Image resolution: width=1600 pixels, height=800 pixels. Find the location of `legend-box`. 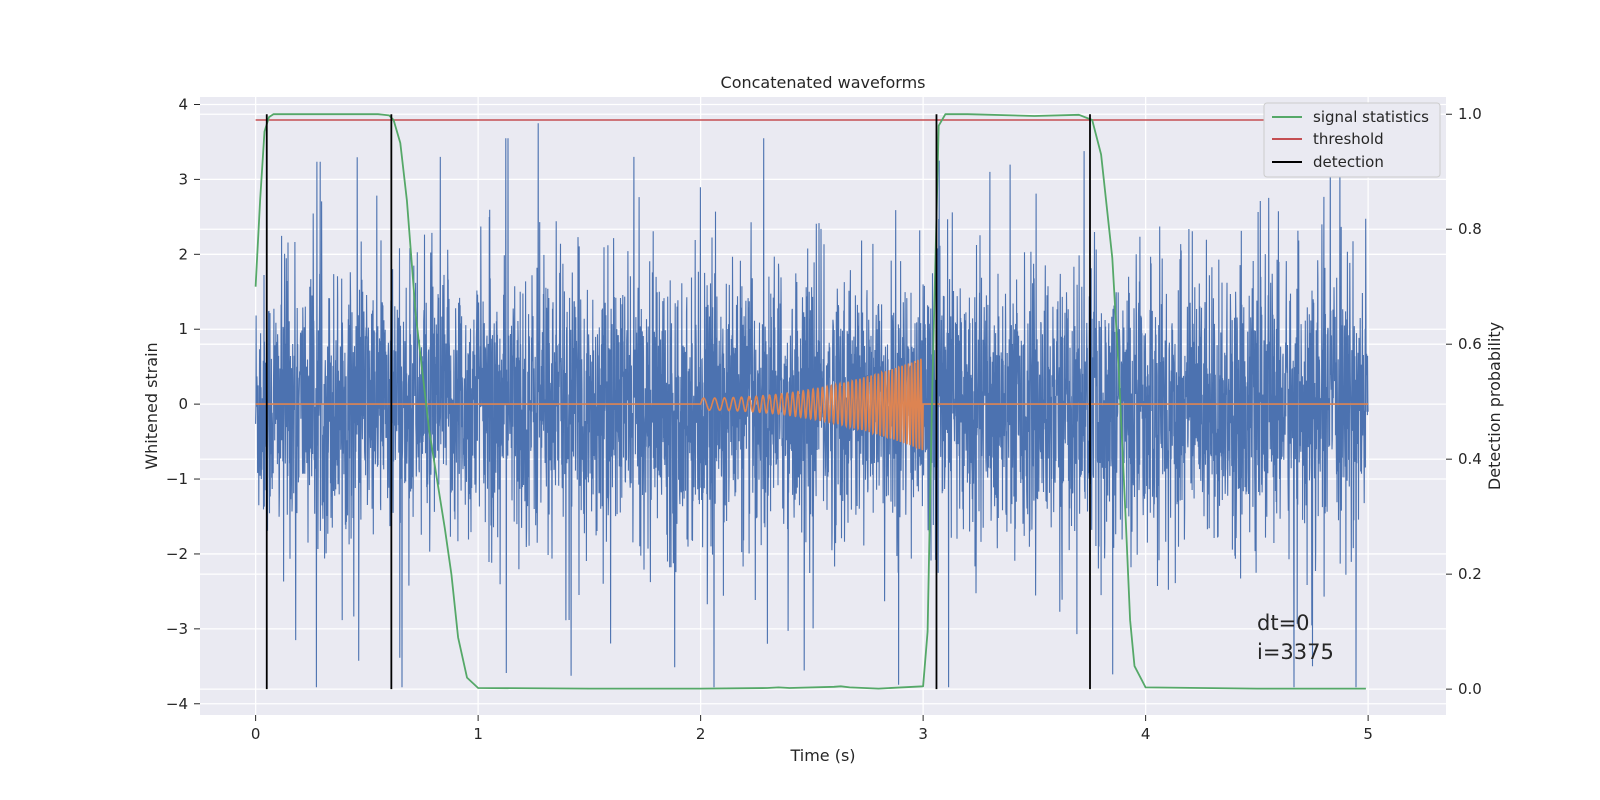

legend-box is located at coordinates (1352, 140).